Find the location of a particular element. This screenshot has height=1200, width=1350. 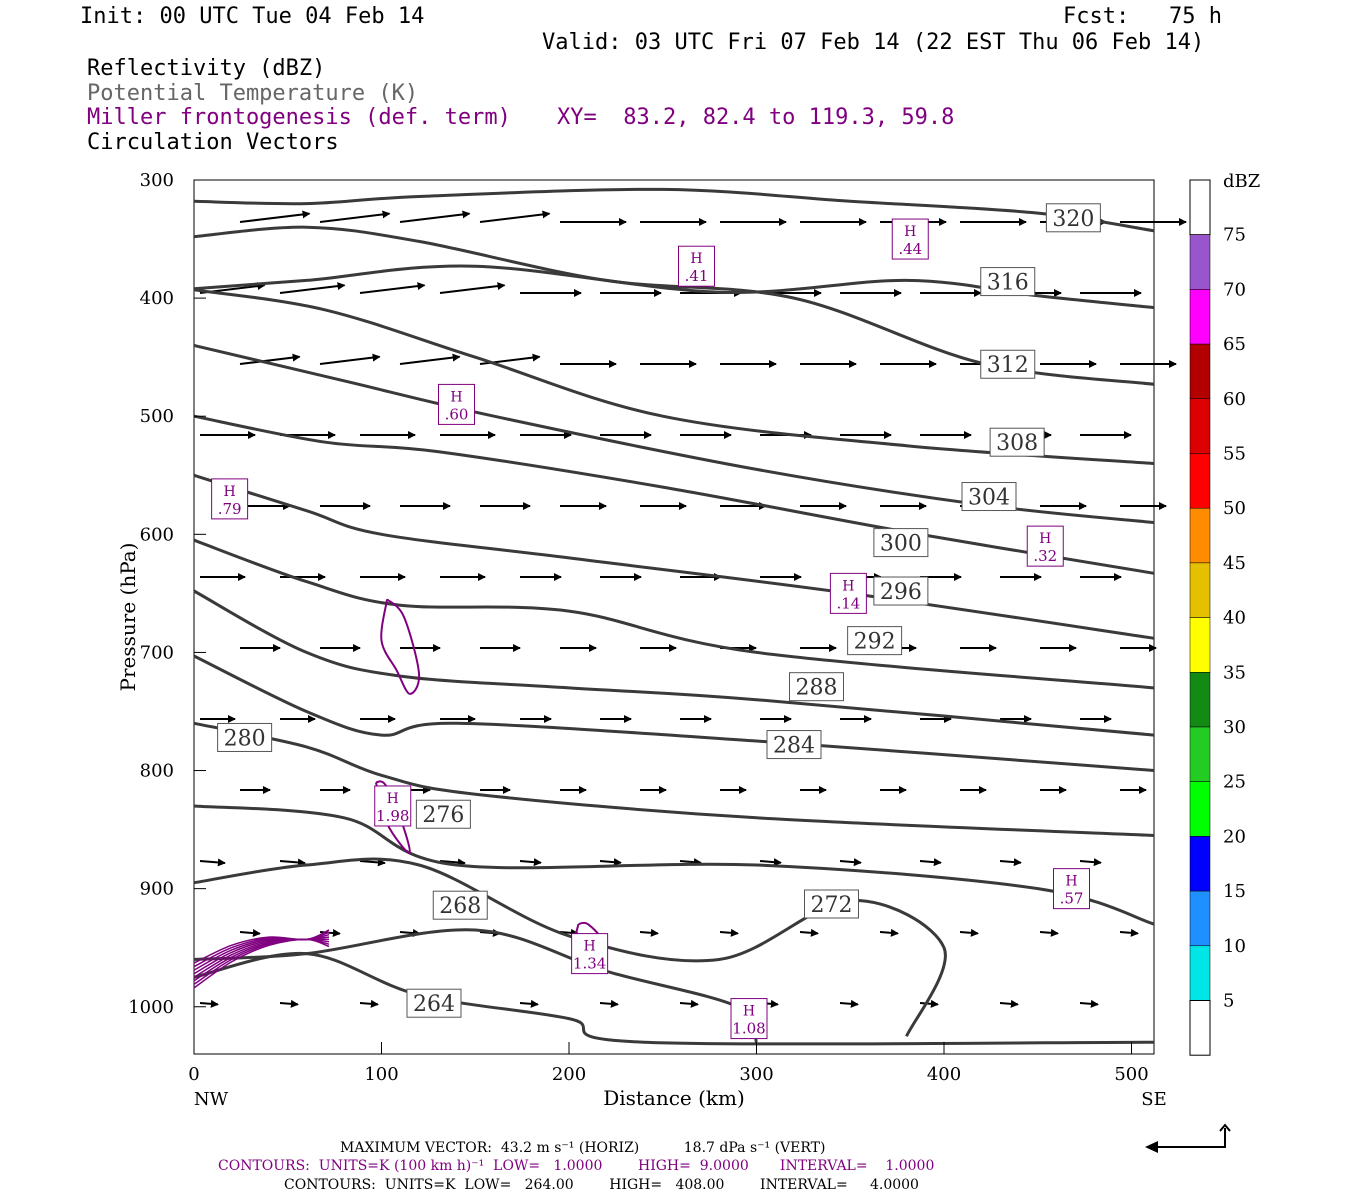

fronto-max-value: .41 is located at coordinates (697, 276).